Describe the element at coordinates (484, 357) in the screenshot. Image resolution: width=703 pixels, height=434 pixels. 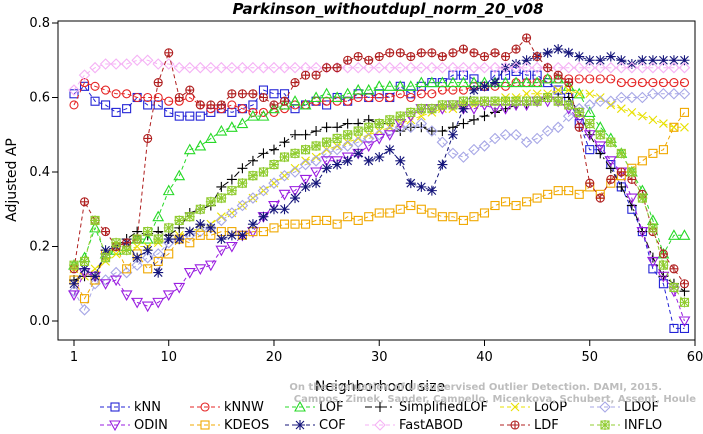
I see `x-tick-label: 40` at that location.